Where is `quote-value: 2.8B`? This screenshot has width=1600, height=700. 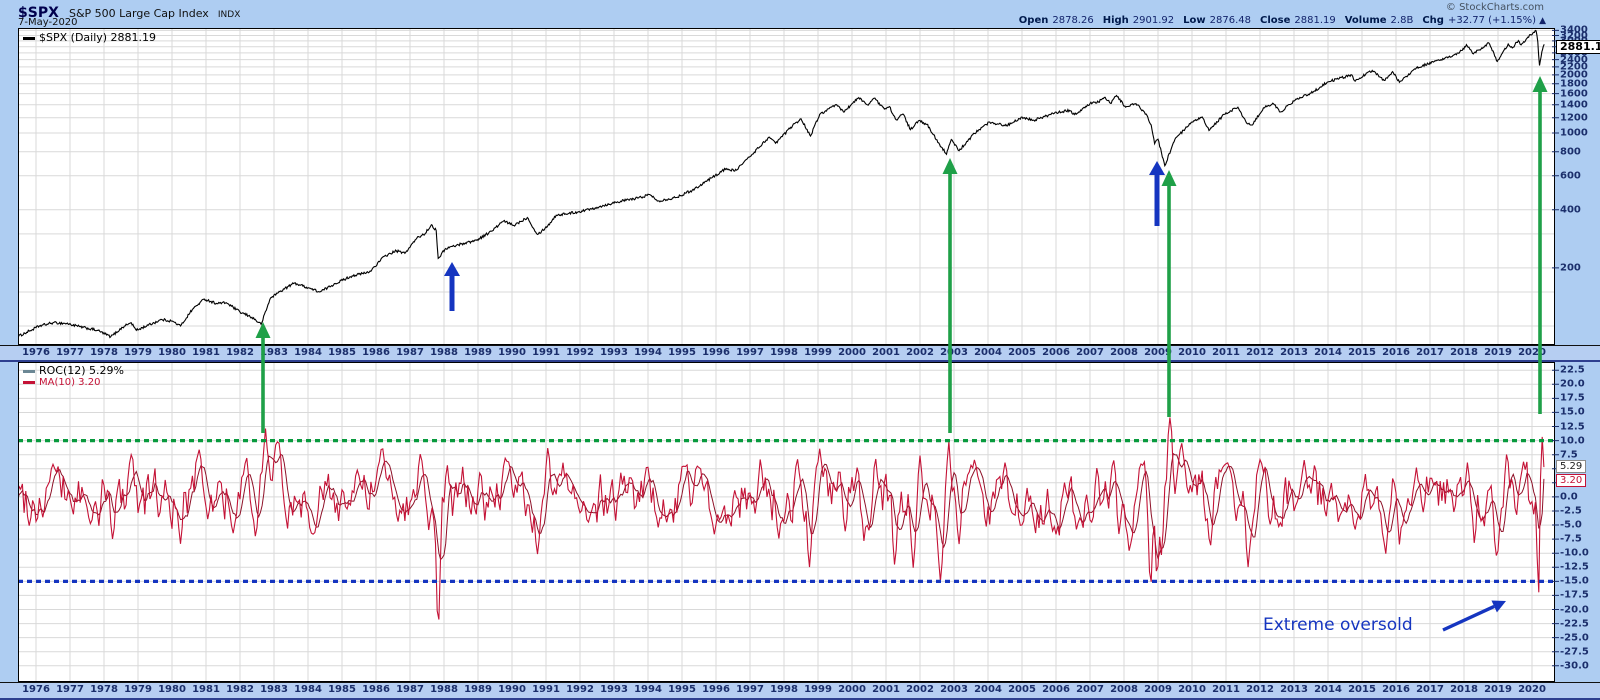
quote-value: 2.8B is located at coordinates (1402, 20).